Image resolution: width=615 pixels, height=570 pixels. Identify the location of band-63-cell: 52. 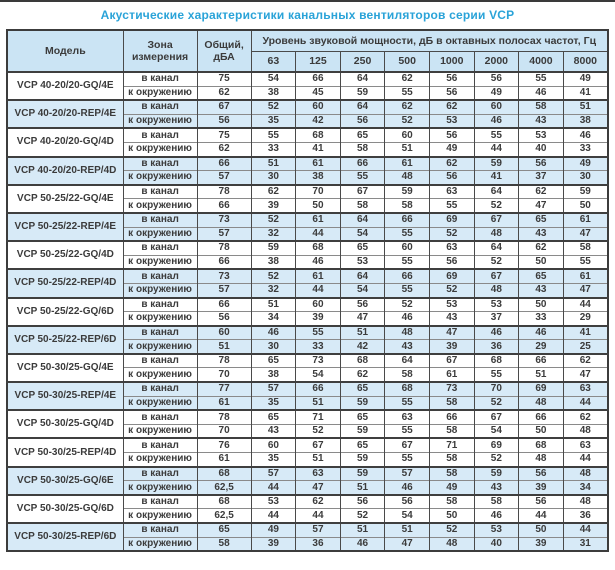
(273, 107).